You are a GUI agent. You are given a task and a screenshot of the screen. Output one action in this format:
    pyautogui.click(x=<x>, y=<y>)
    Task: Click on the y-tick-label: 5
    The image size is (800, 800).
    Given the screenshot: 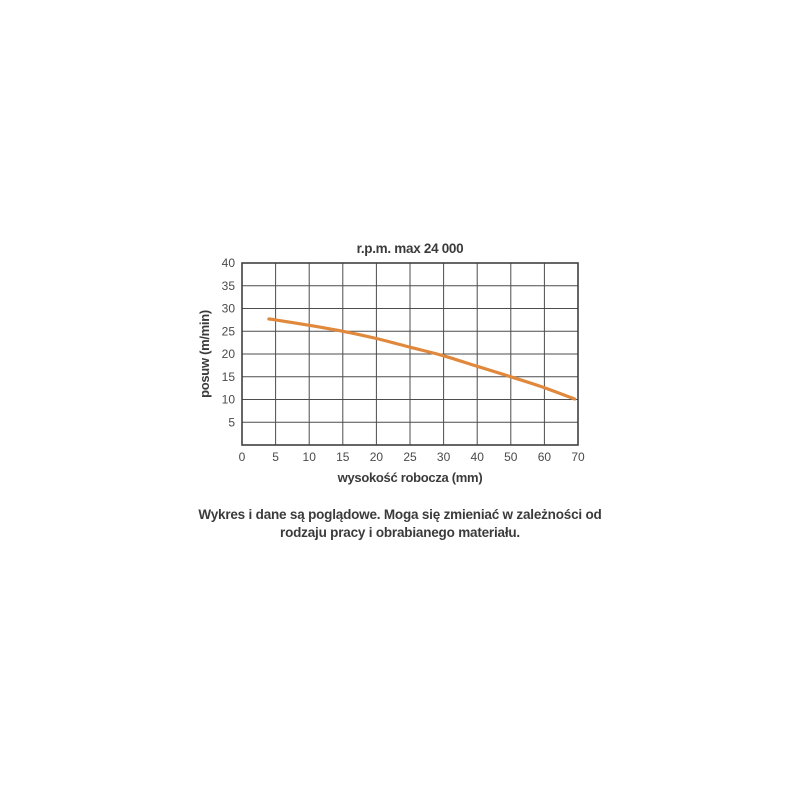 What is the action you would take?
    pyautogui.click(x=231, y=422)
    